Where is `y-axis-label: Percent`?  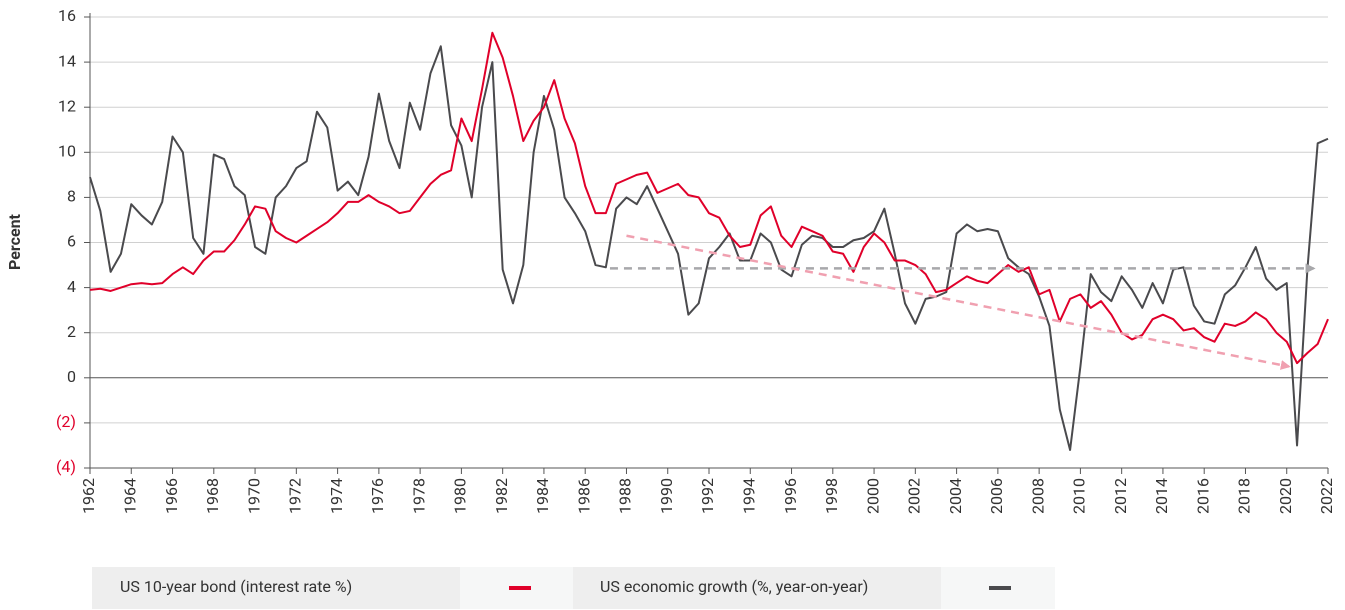 y-axis-label: Percent is located at coordinates (14, 241).